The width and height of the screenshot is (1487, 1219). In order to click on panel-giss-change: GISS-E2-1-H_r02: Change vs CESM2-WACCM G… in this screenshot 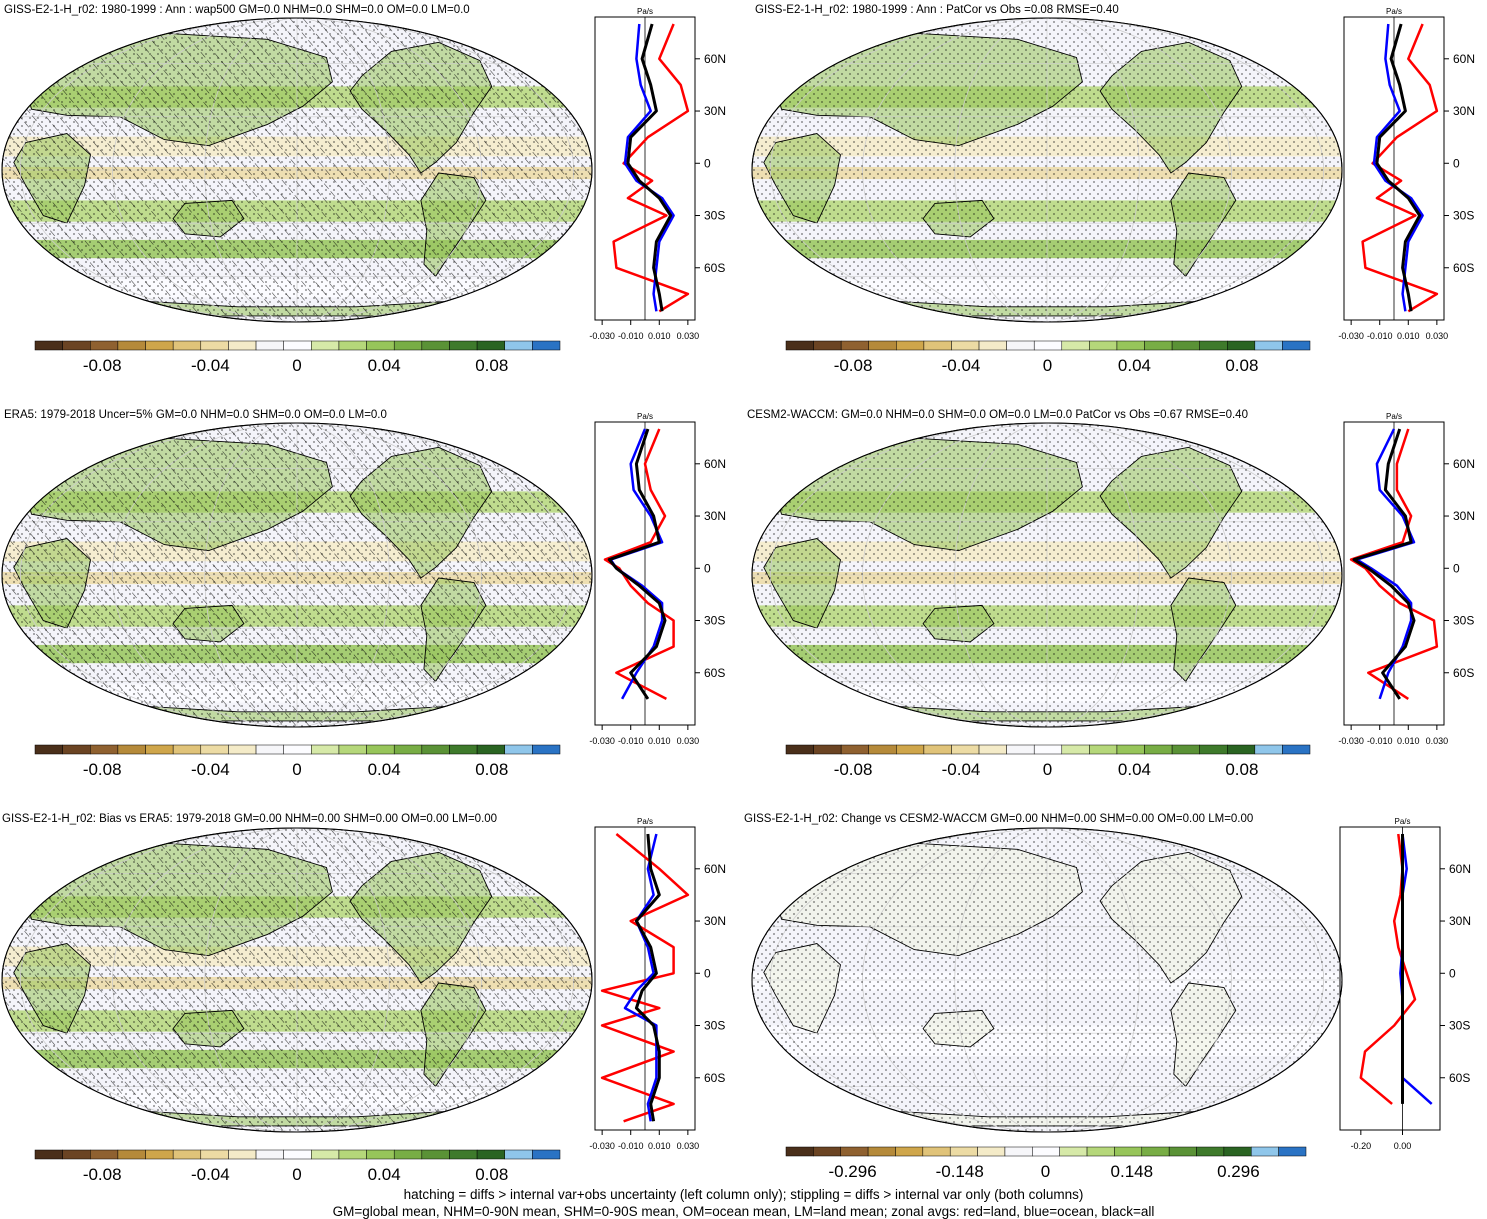, I will do `click(1107, 997)`.